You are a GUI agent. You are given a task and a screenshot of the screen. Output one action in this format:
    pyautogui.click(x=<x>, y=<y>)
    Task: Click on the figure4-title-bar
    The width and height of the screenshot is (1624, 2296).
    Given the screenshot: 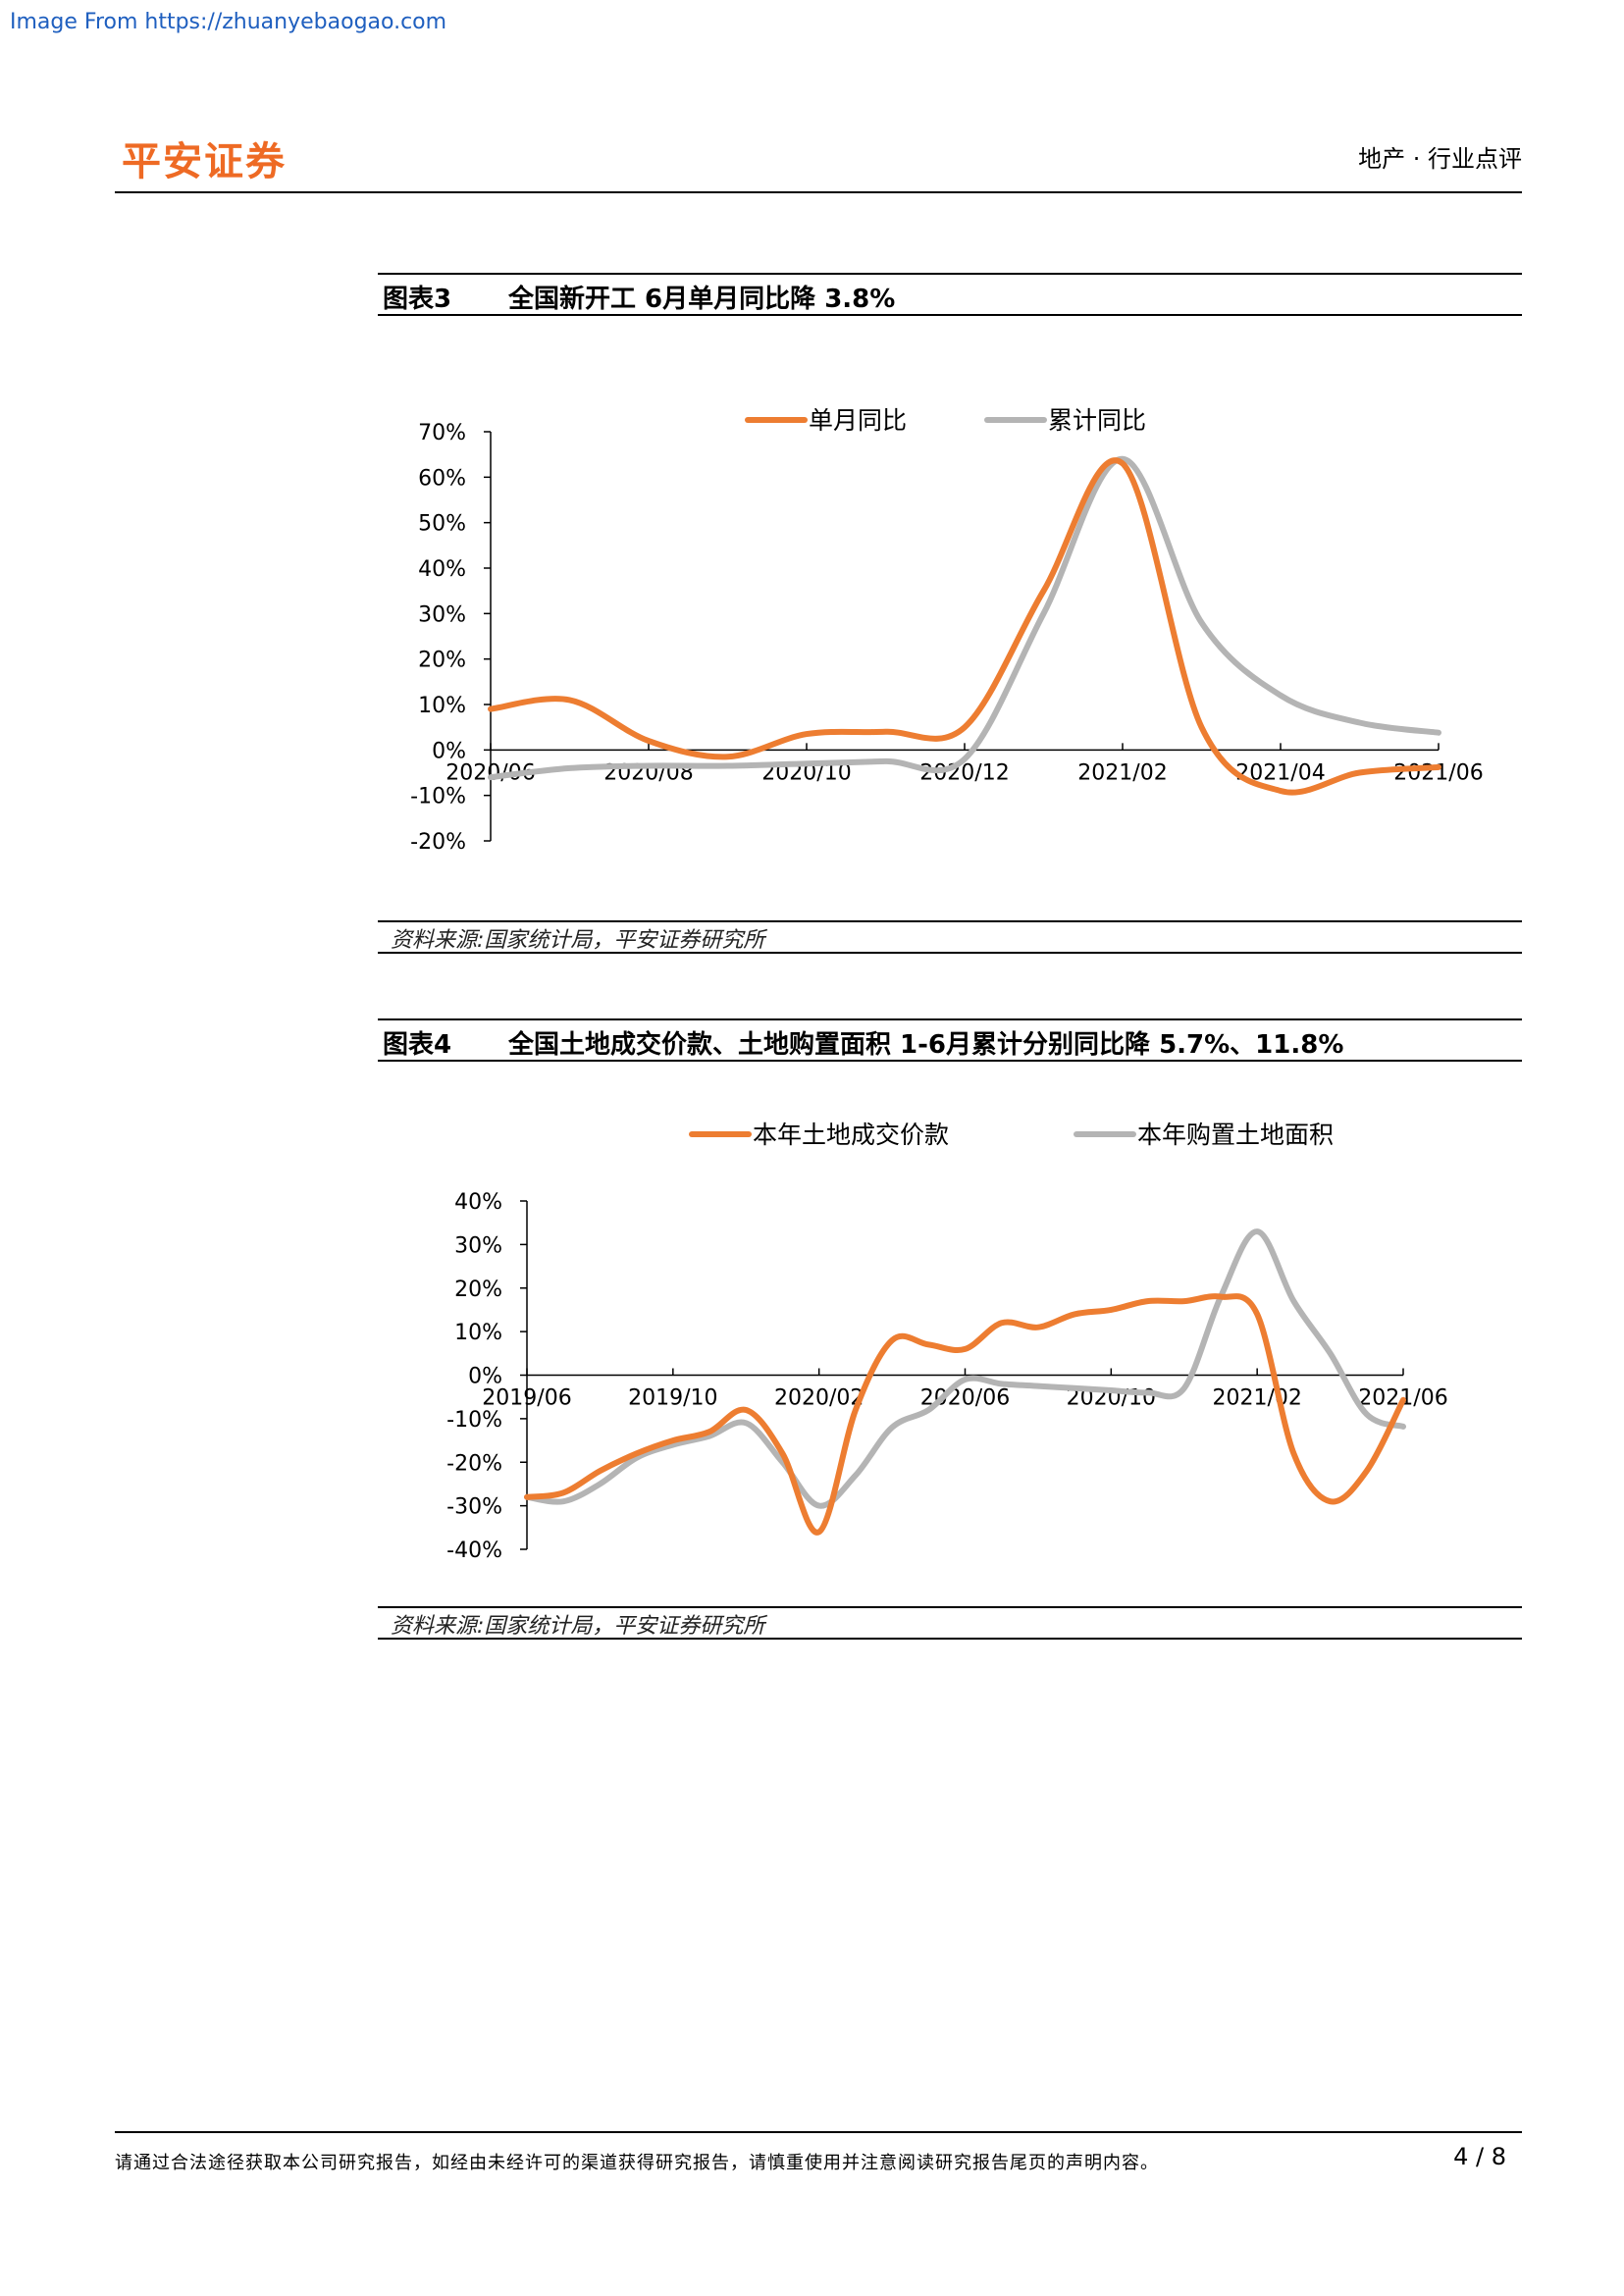 What is the action you would take?
    pyautogui.click(x=950, y=1040)
    